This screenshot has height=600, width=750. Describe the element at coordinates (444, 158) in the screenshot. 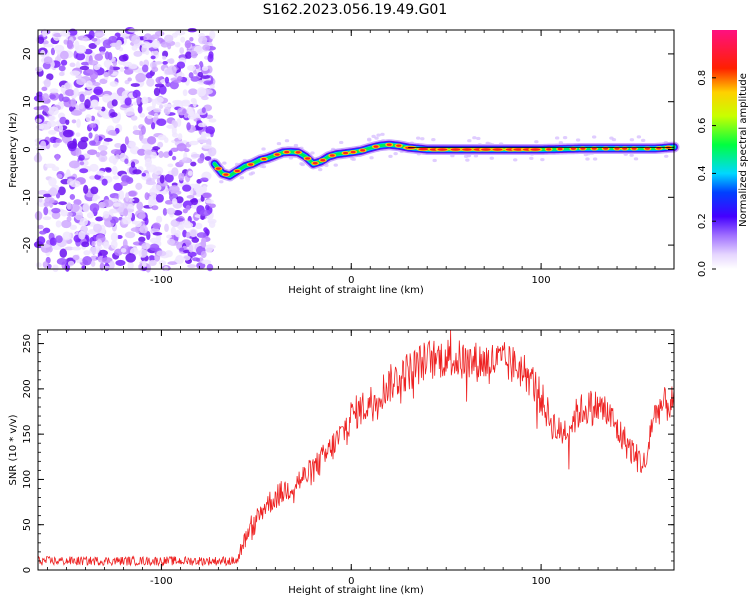

I see `spectrogram-ridge` at that location.